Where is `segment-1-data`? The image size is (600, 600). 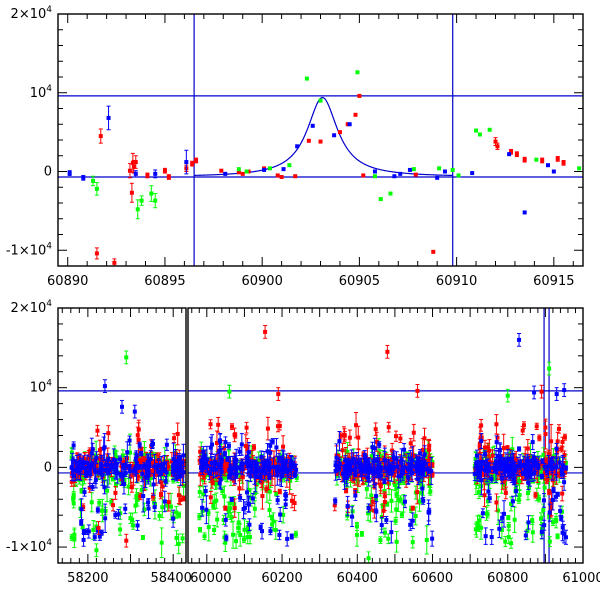 segment-1-data is located at coordinates (122, 454).